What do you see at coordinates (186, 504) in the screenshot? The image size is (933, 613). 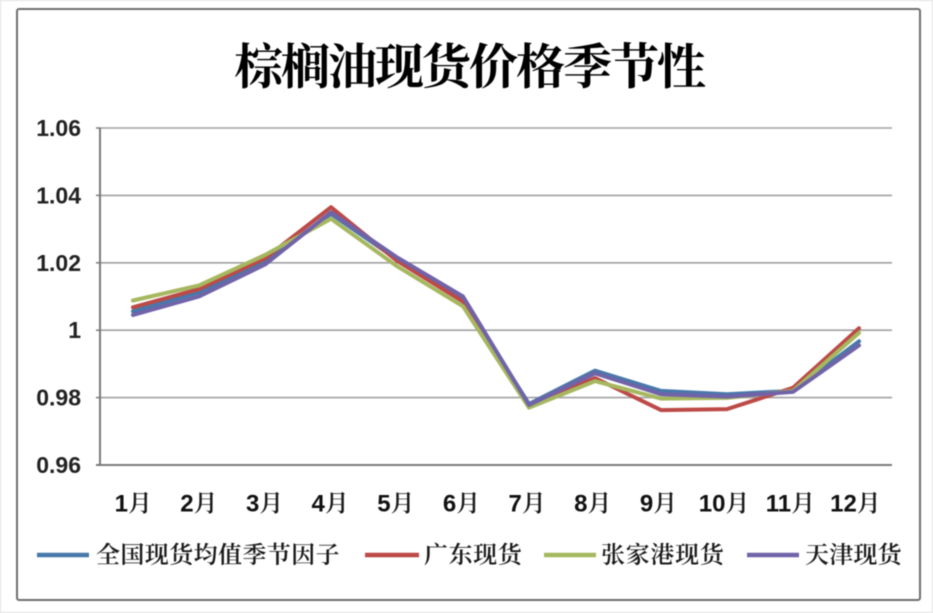 I see `svg-text: 2` at bounding box center [186, 504].